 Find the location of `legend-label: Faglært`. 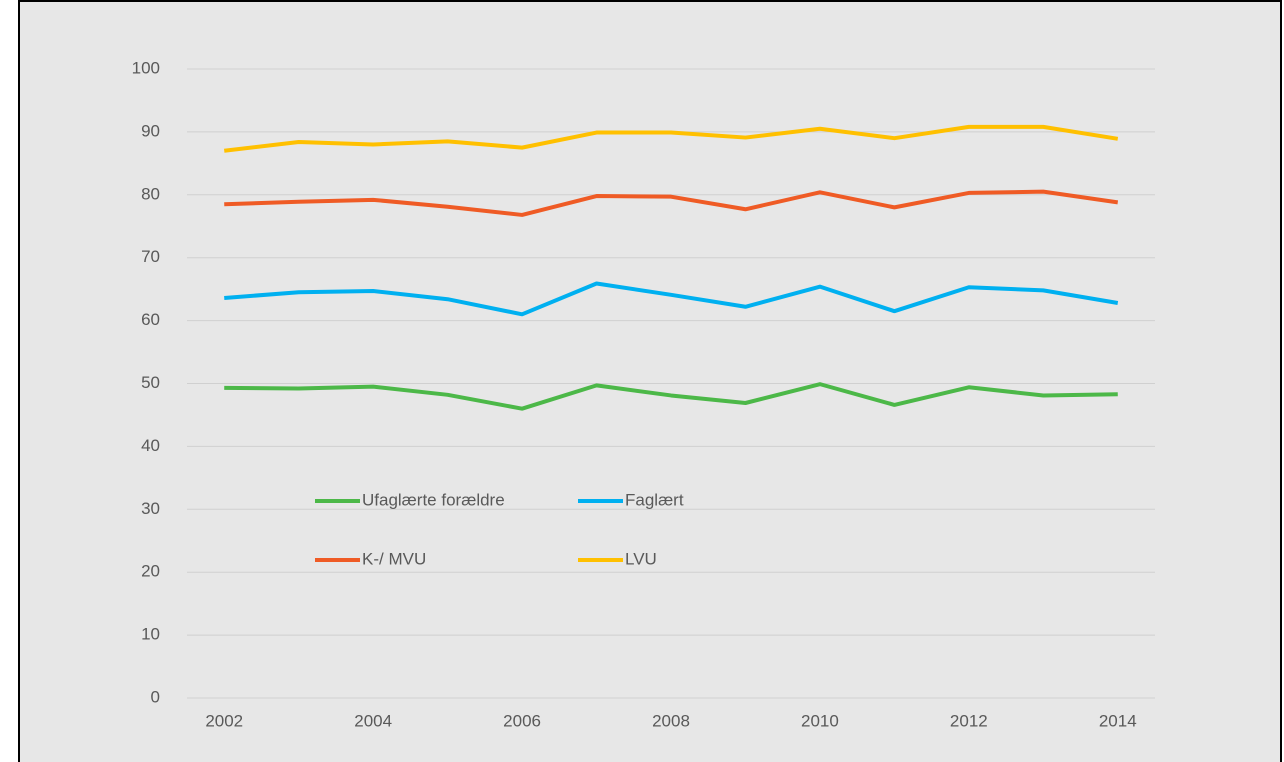

legend-label: Faglært is located at coordinates (654, 499).